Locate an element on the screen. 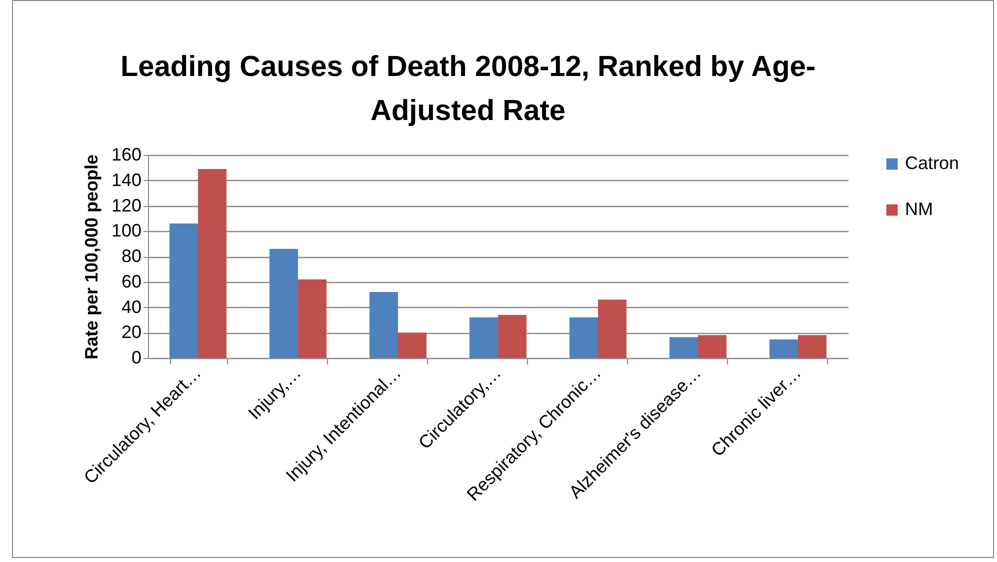 This screenshot has width=997, height=562. y-tick-label: 0 is located at coordinates (136, 358).